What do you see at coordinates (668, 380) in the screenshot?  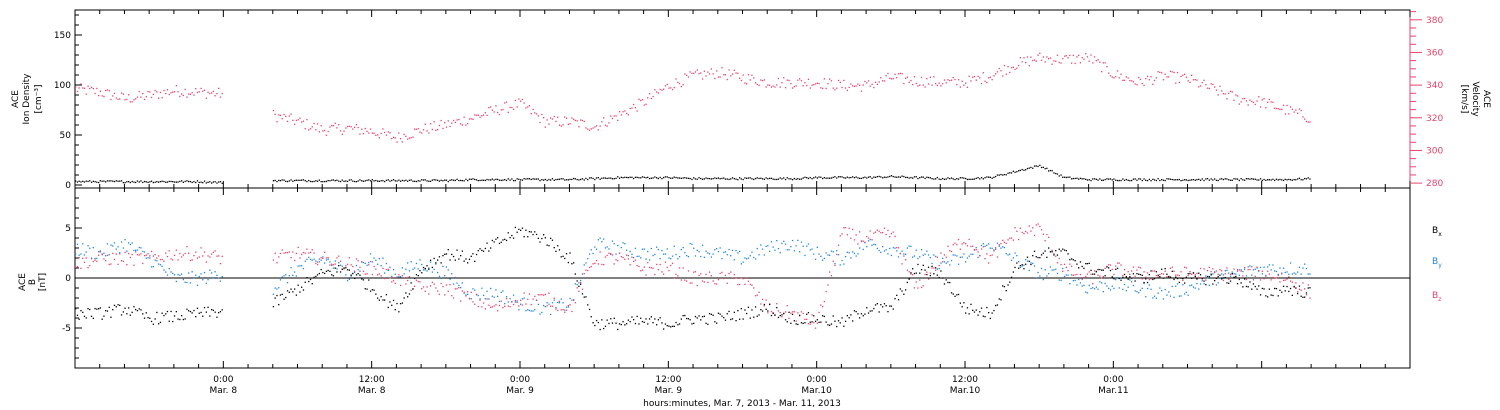 I see `x-tick-time-label: 12:00` at bounding box center [668, 380].